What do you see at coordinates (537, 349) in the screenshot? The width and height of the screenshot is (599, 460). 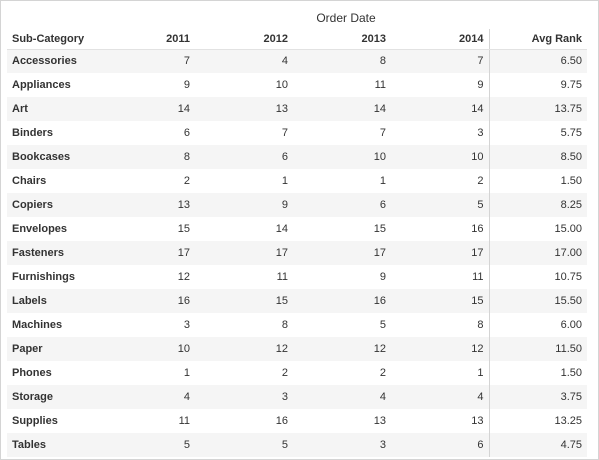 I see `avg-rank-cell: 11.50` at bounding box center [537, 349].